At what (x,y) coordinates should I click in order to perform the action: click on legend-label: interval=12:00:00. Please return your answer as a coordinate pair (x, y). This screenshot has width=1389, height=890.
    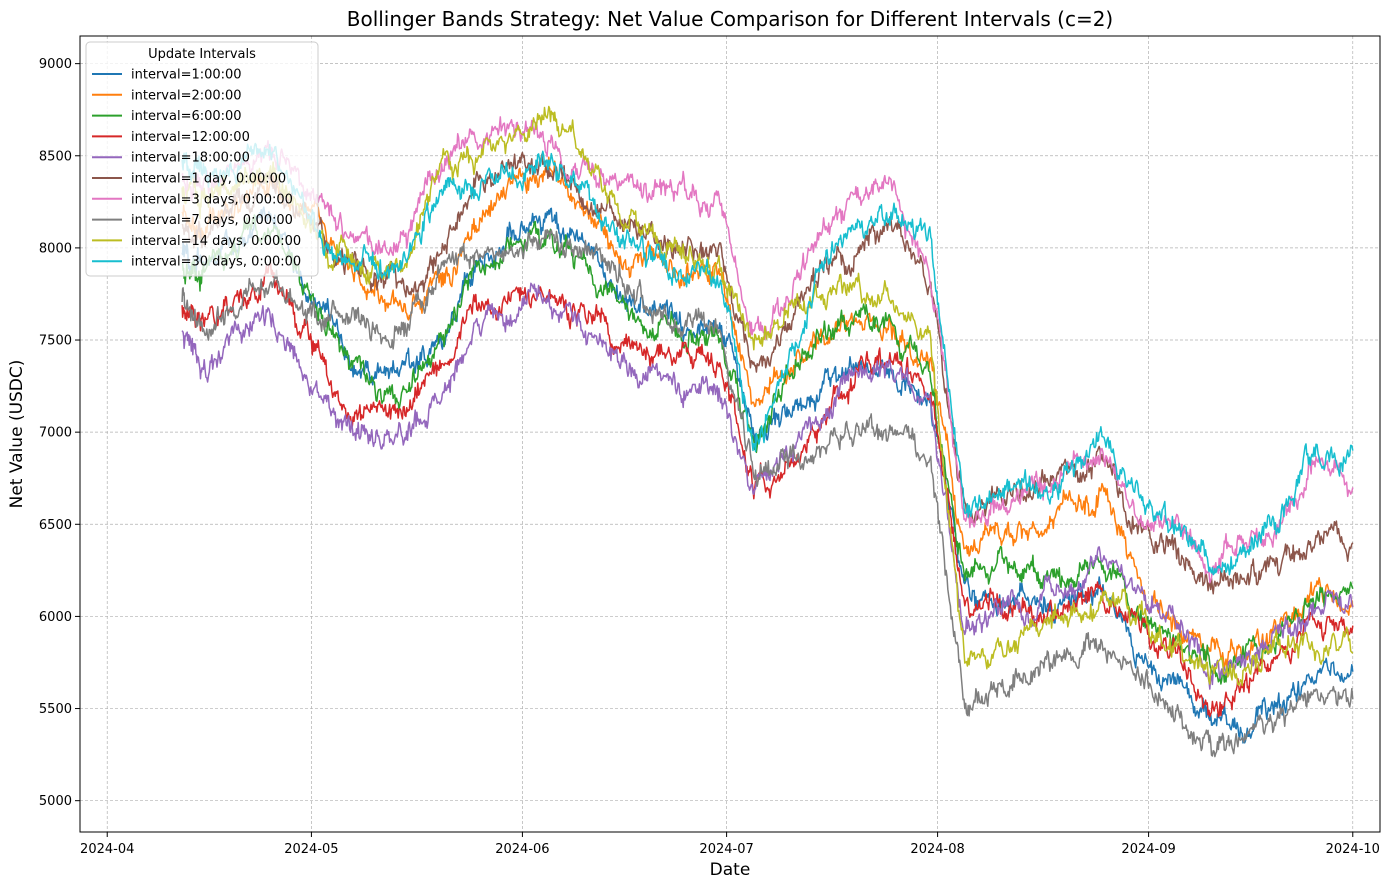
    Looking at the image, I should click on (190, 137).